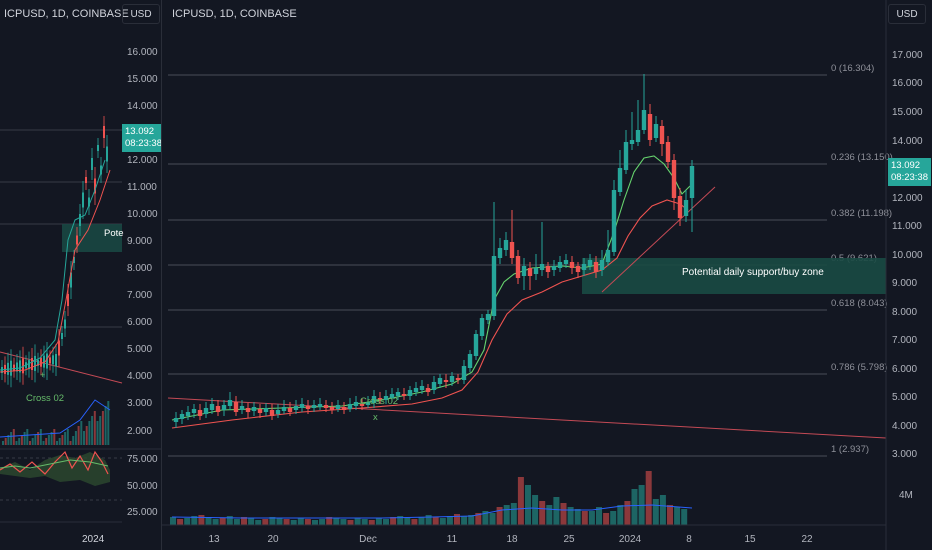 The image size is (932, 550). I want to click on time-tick: 2024, so click(630, 539).